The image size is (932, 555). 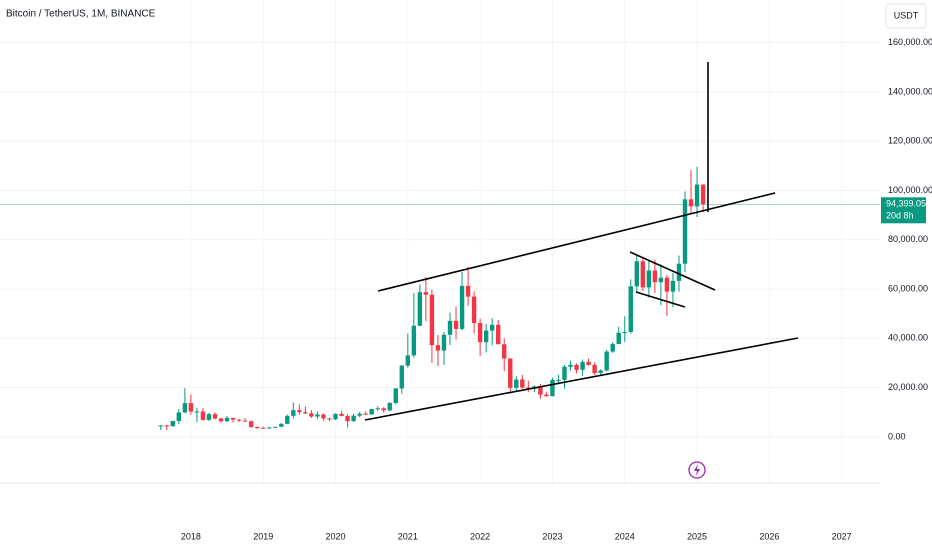 What do you see at coordinates (81, 14) in the screenshot?
I see `chart-title: Bitcoin / TetherUS, 1M, BINANCE` at bounding box center [81, 14].